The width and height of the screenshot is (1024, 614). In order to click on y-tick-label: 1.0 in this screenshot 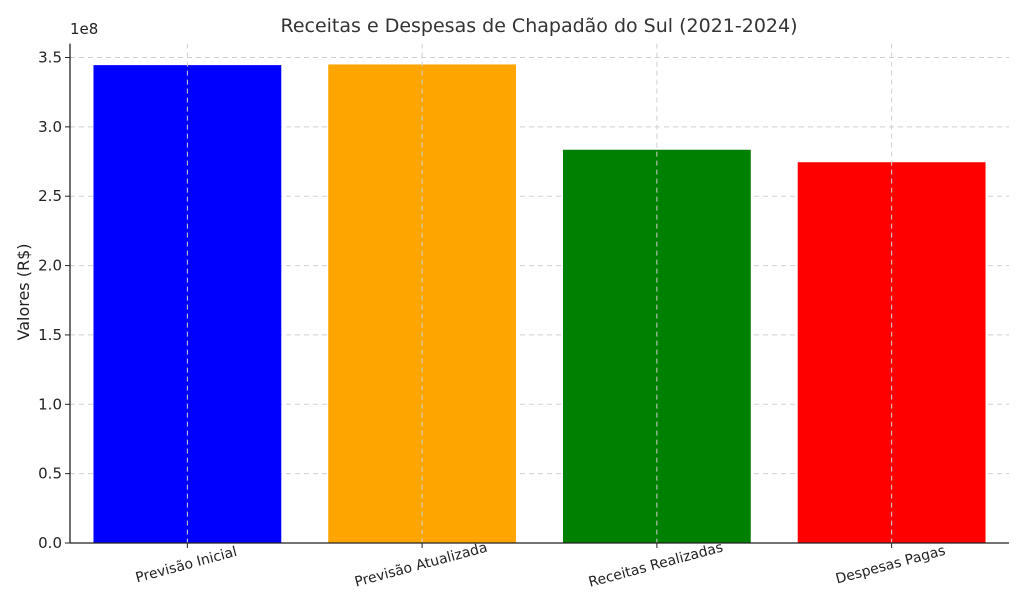, I will do `click(50, 404)`.